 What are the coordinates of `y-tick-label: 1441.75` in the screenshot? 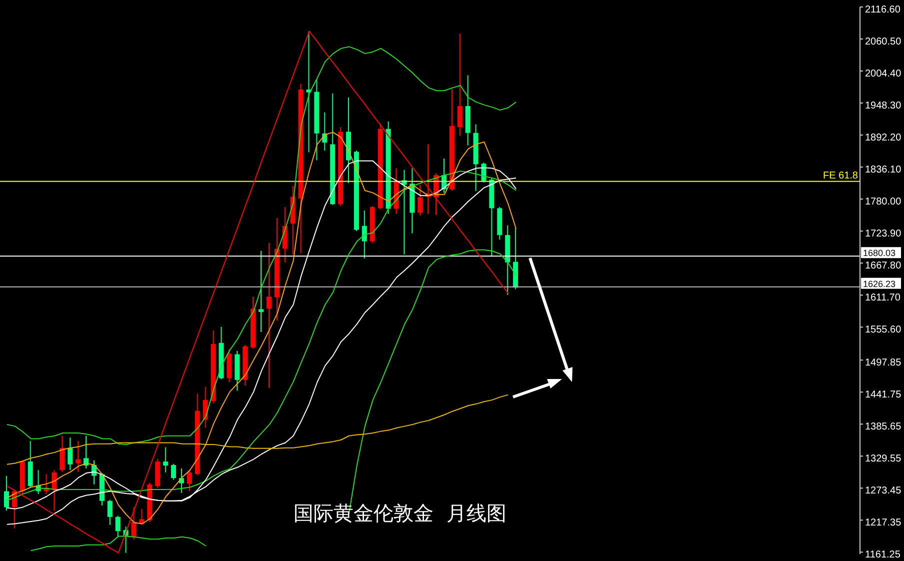 It's located at (883, 395).